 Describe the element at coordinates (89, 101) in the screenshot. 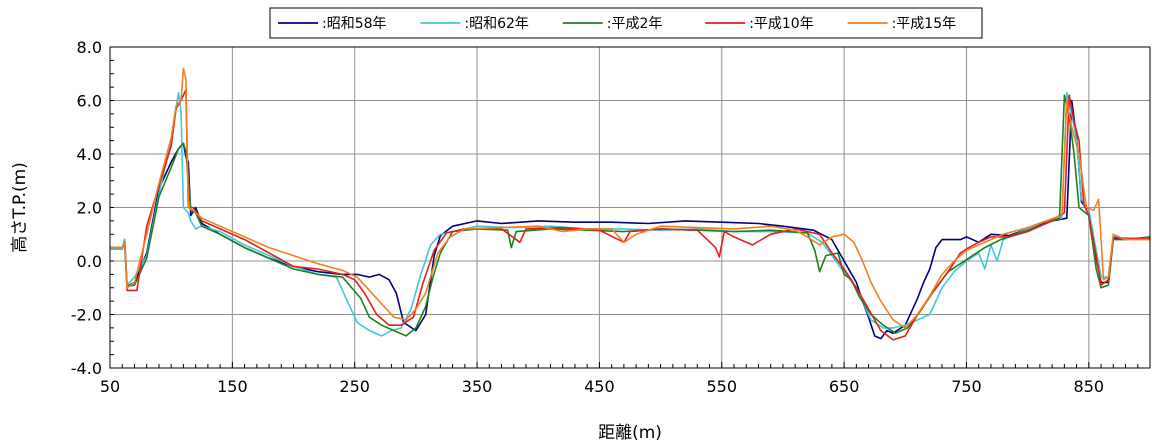

I see `y-tick-label: 6.0` at that location.